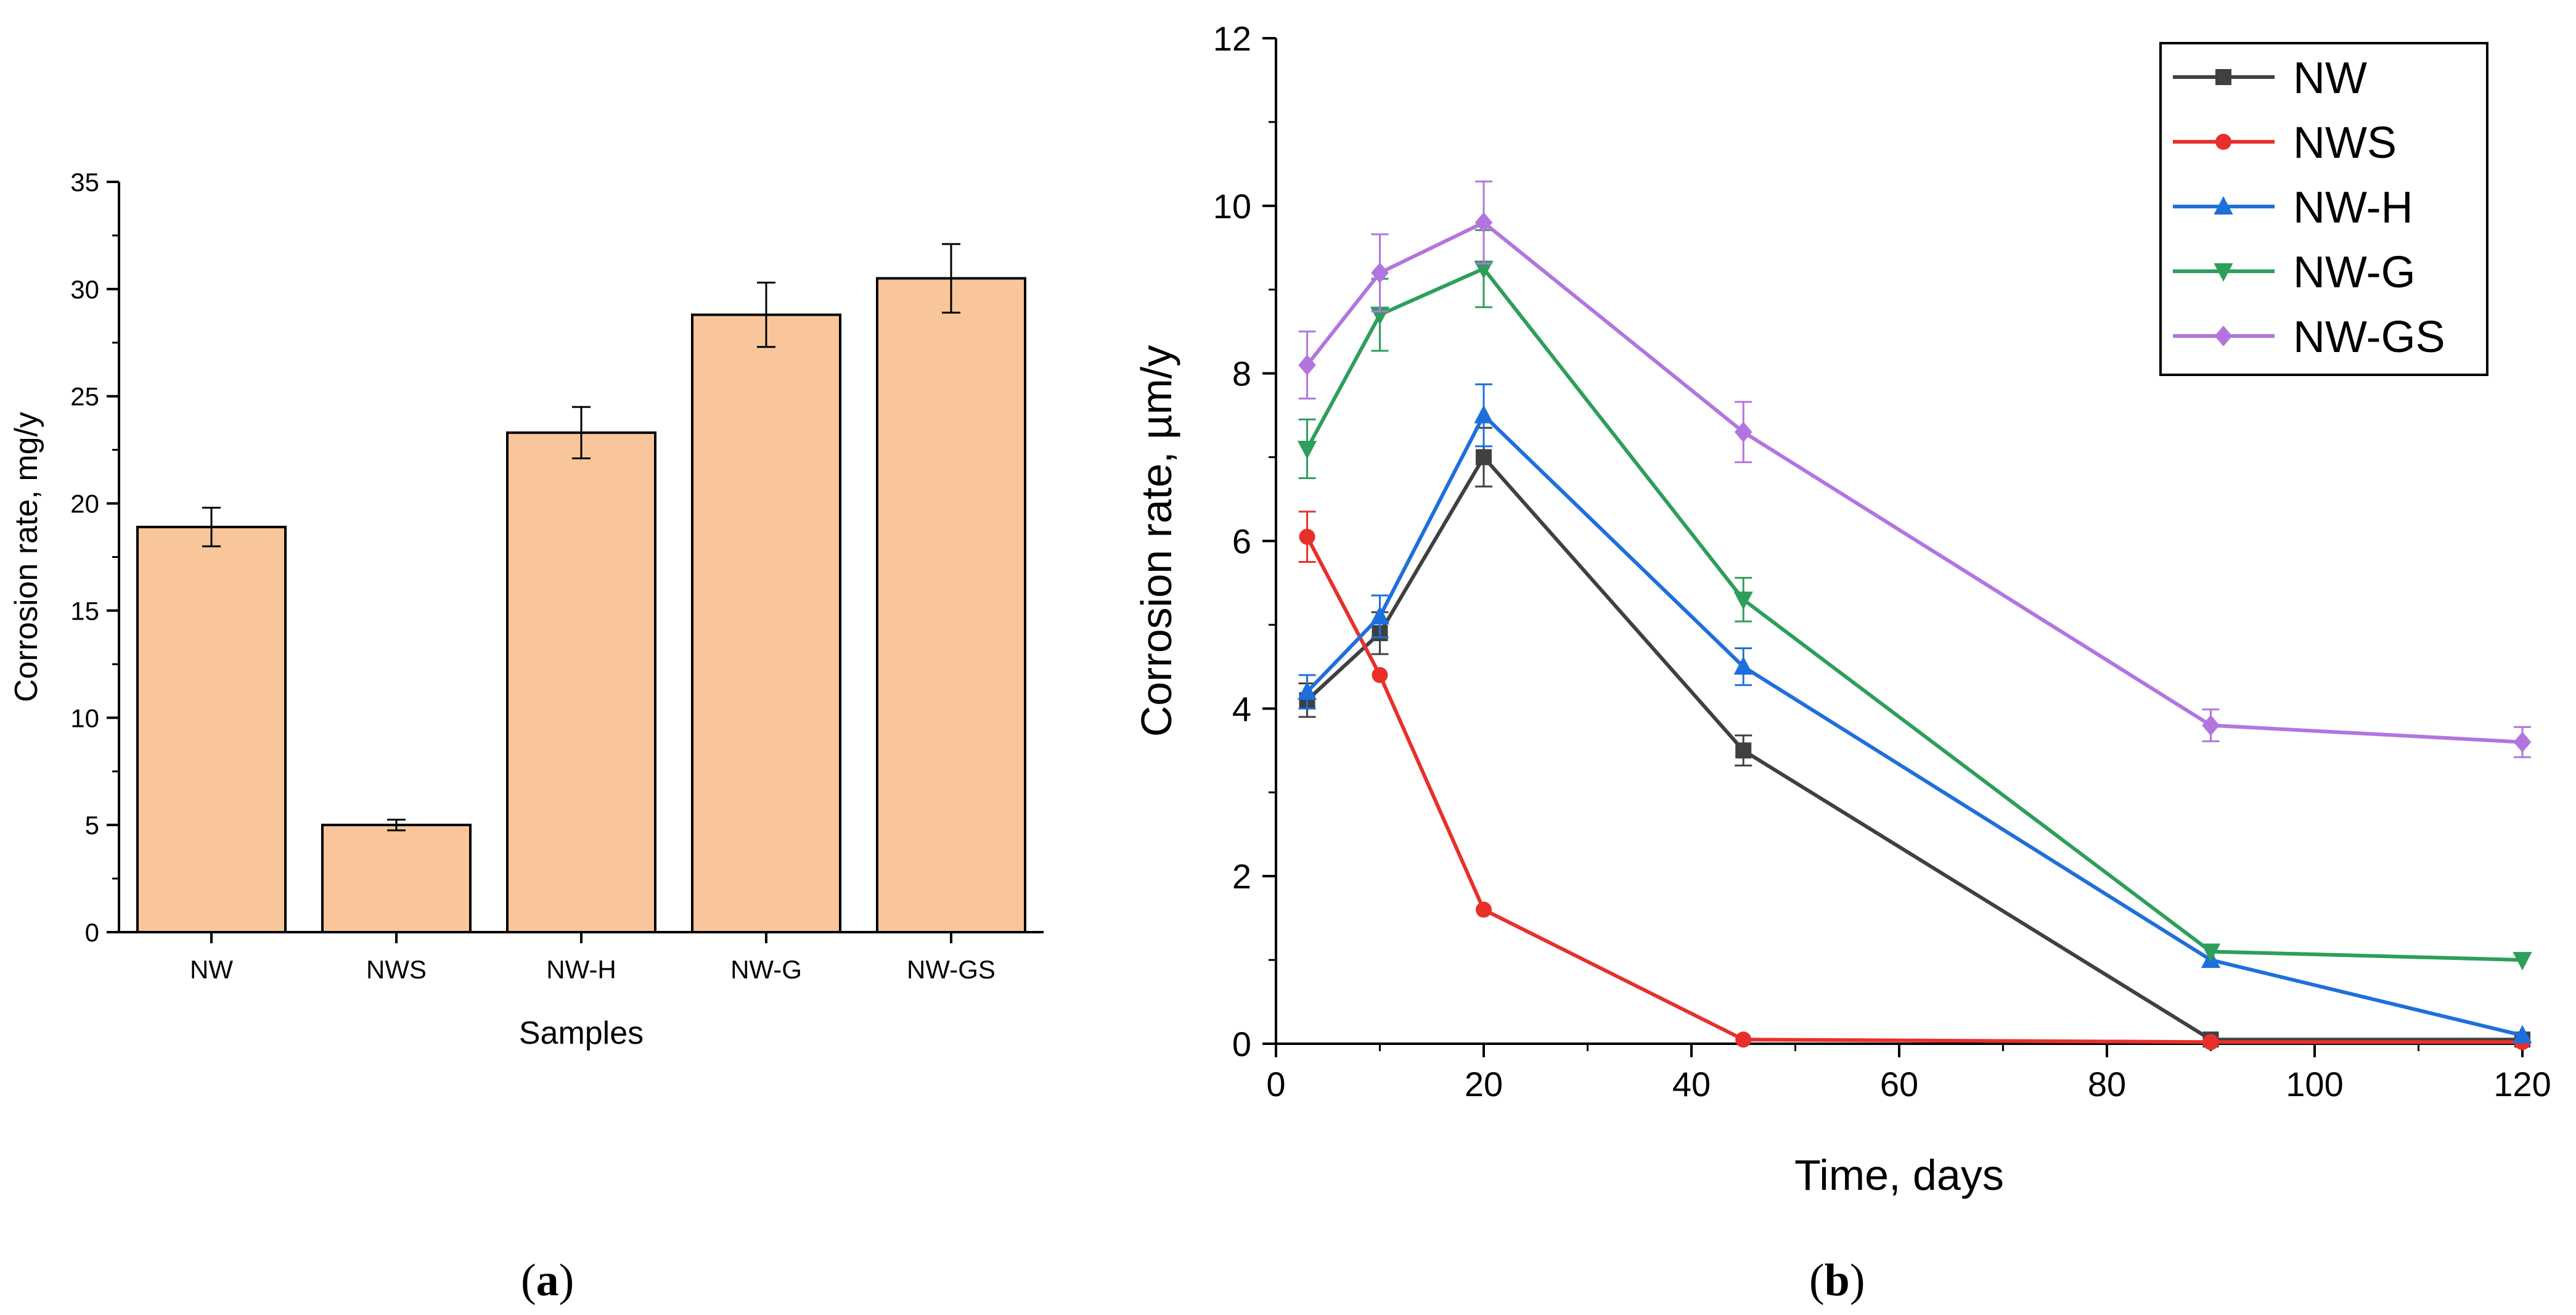  Describe the element at coordinates (2223, 205) in the screenshot. I see `legend-marker-nw-h` at that location.